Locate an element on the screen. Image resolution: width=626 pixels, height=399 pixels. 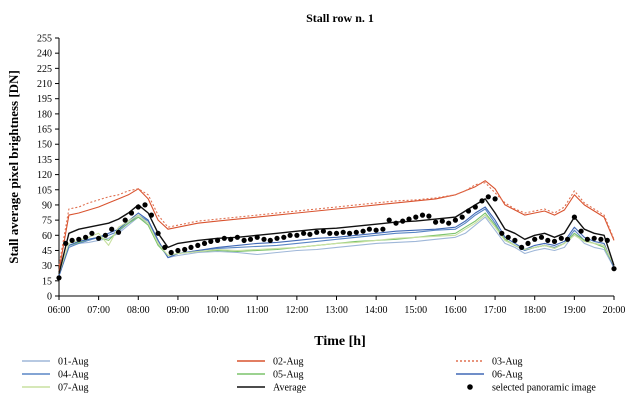
y-tick-label: 75 is located at coordinates (47, 221).